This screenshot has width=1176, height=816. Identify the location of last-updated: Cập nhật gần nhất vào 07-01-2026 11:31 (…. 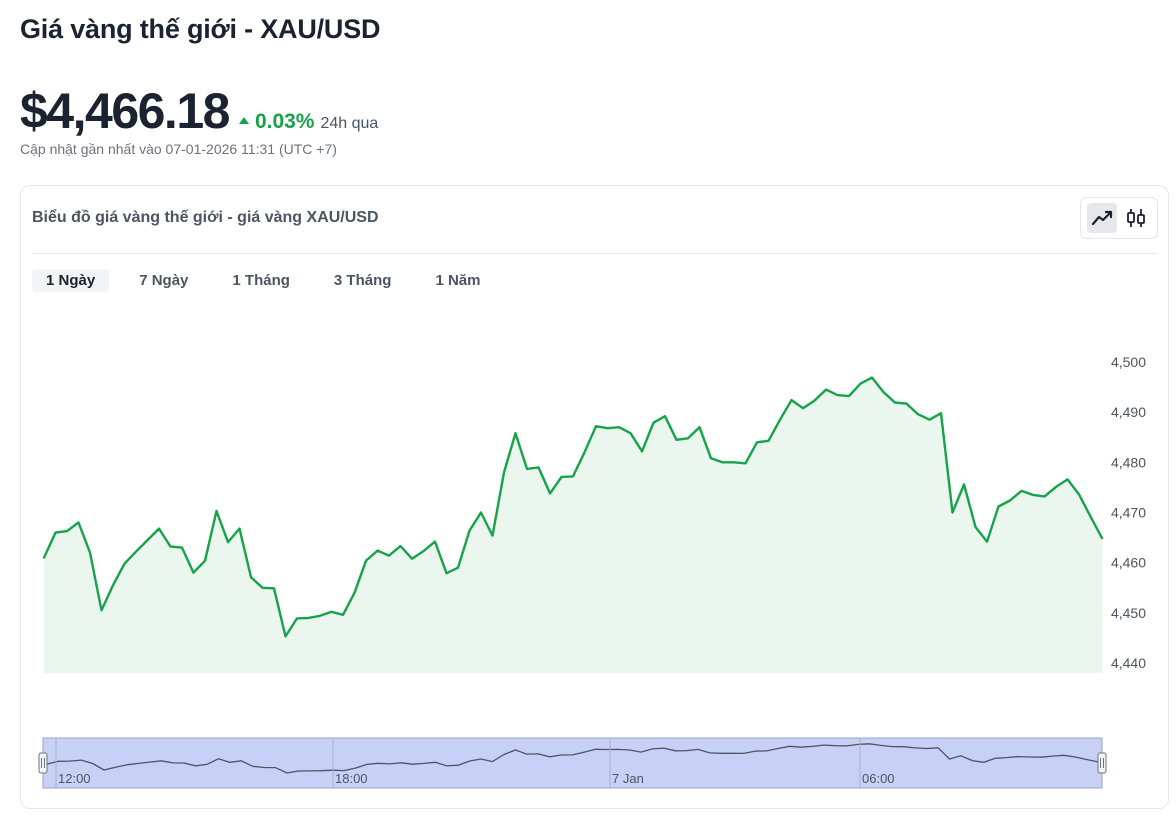
(178, 149).